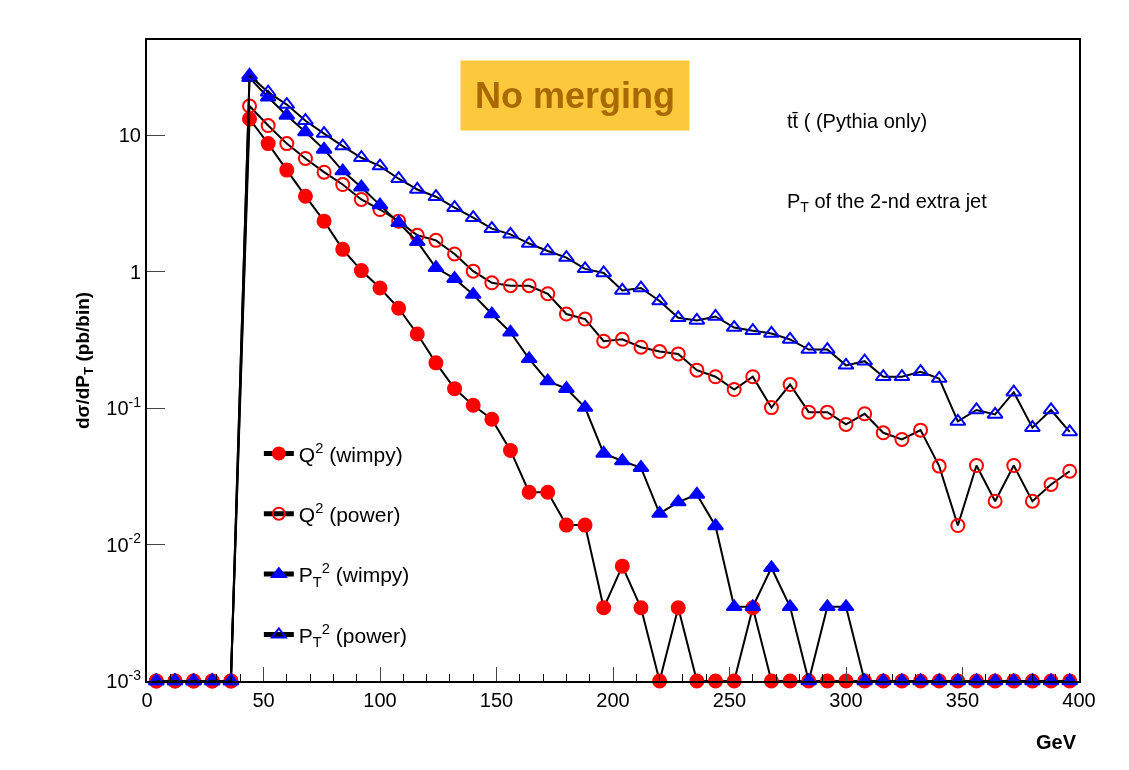  I want to click on annotation: No merging, so click(575, 95).